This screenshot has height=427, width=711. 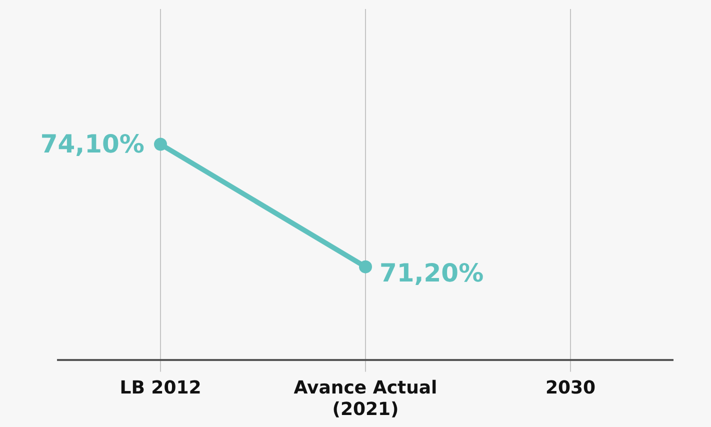 What do you see at coordinates (92, 144) in the screenshot?
I see `data-label: 74,10%` at bounding box center [92, 144].